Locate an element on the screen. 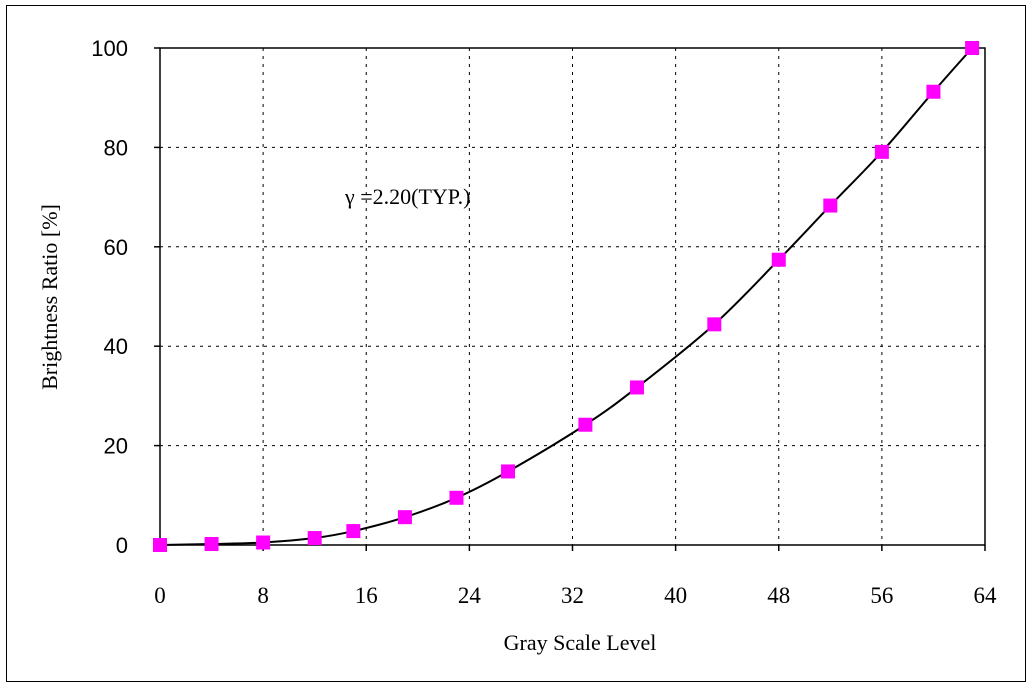 Image resolution: width=1034 pixels, height=688 pixels. y-axis-ticks: 0 20 40 60 80 100 is located at coordinates (125, 297).